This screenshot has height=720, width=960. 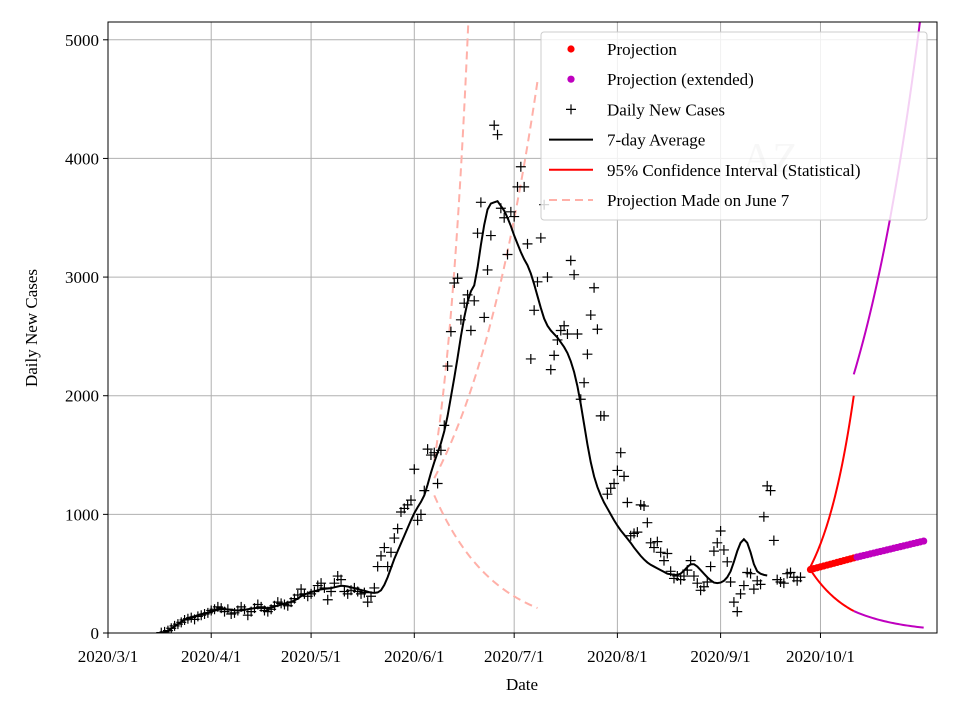 I want to click on x-tick-label: 2020/9/1, so click(x=720, y=656).